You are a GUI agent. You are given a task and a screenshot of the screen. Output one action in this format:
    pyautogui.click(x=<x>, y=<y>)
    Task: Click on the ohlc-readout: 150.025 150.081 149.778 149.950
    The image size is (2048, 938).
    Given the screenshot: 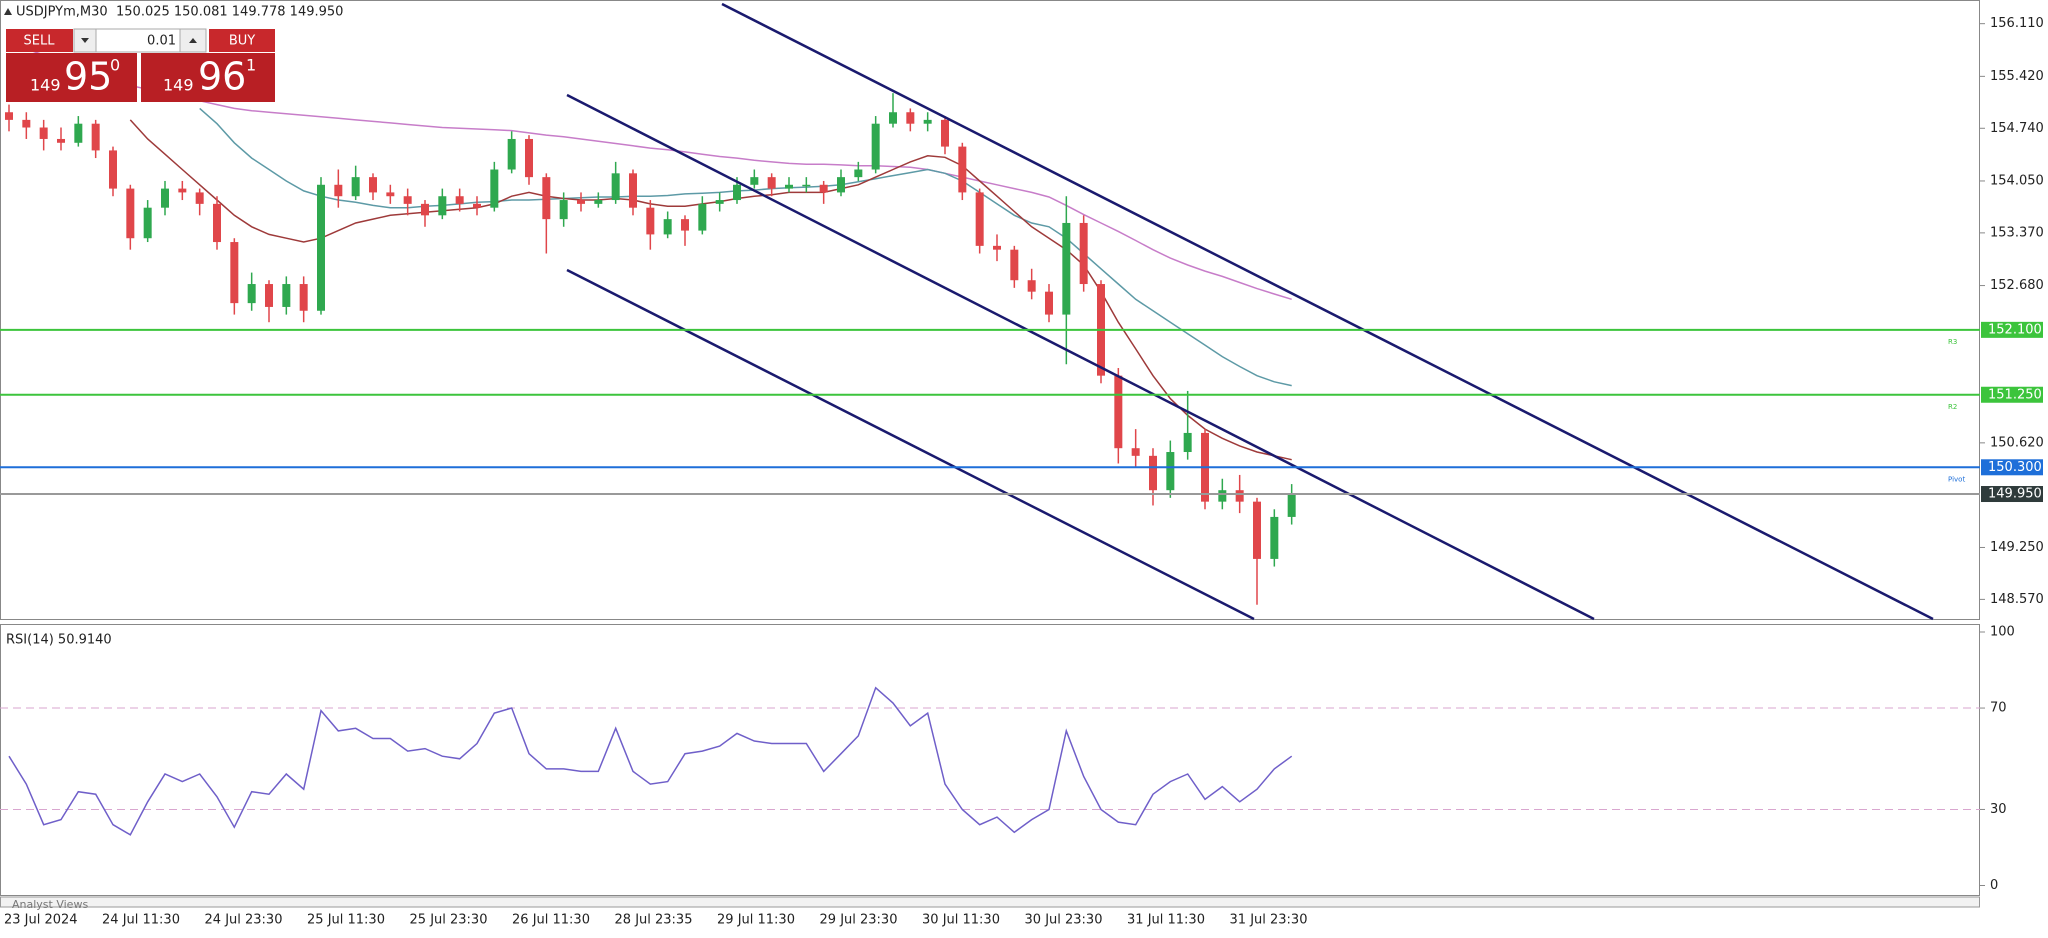 What is the action you would take?
    pyautogui.click(x=229, y=12)
    